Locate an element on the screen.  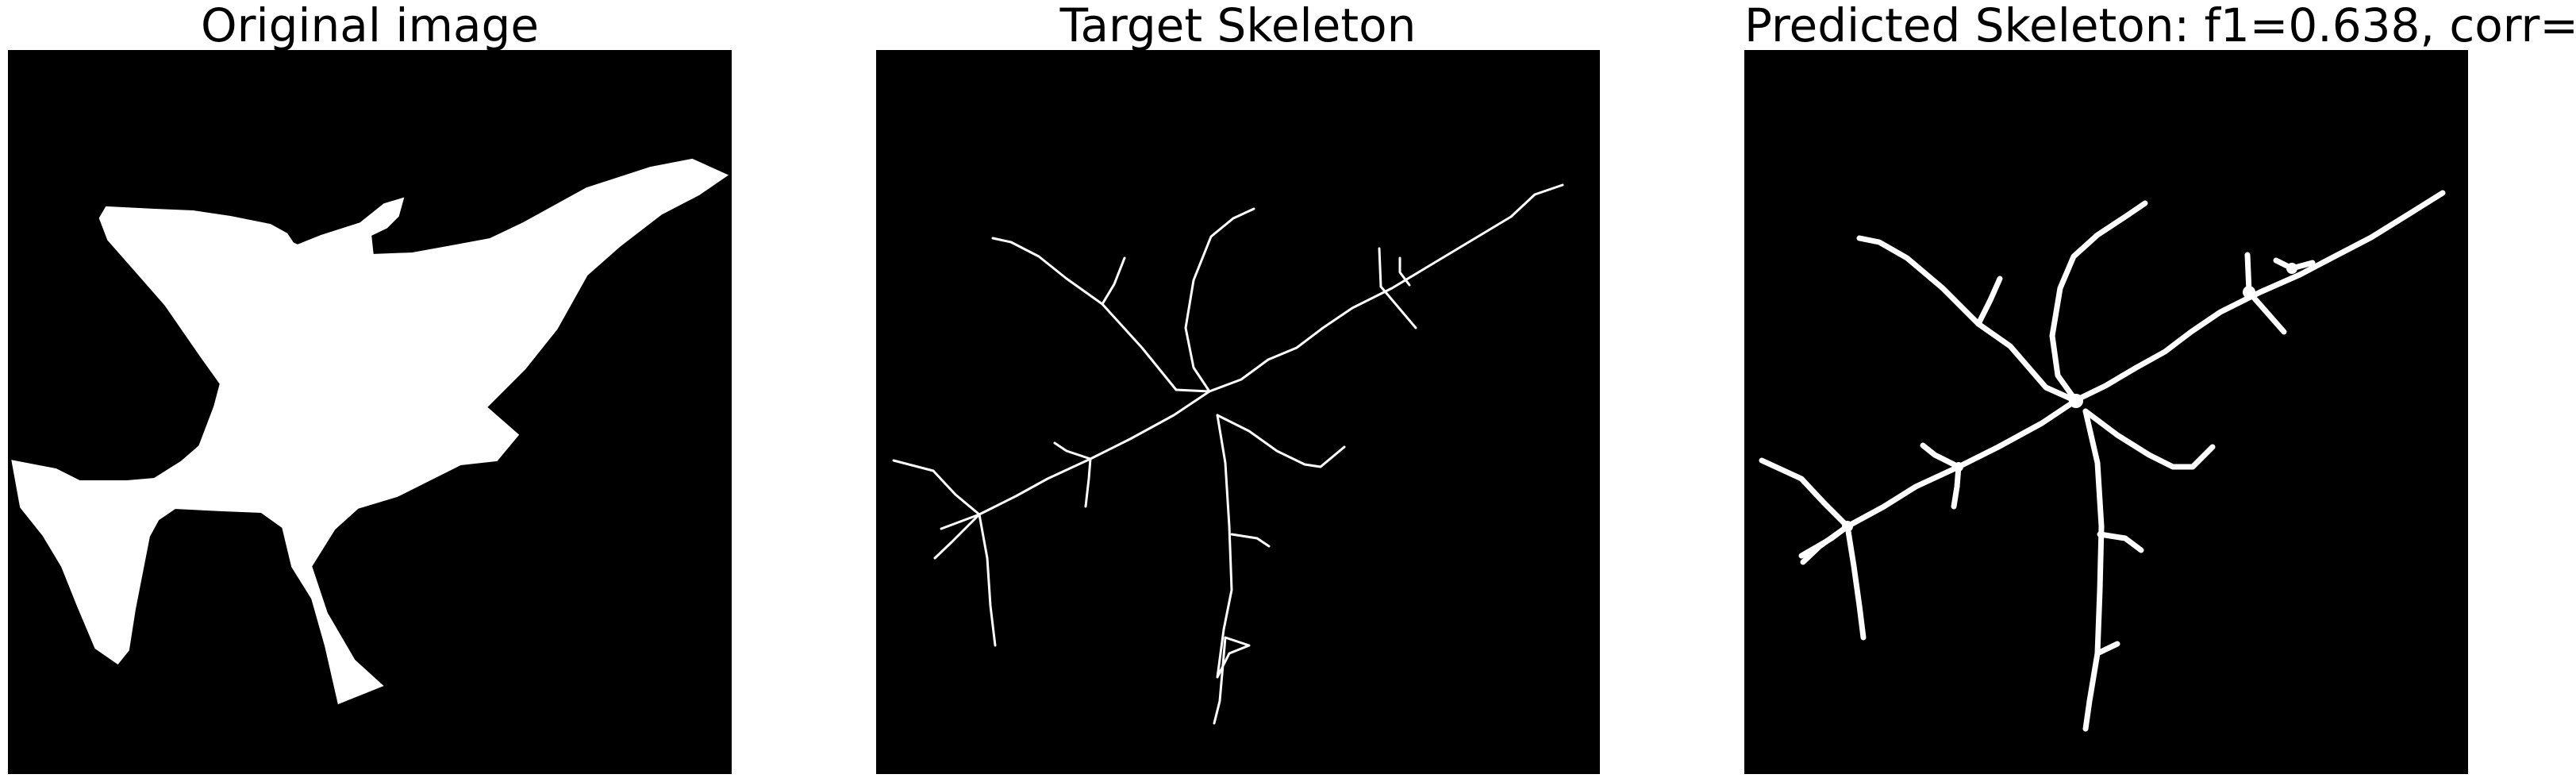
panel-title-original: Original image is located at coordinates (370, 26).